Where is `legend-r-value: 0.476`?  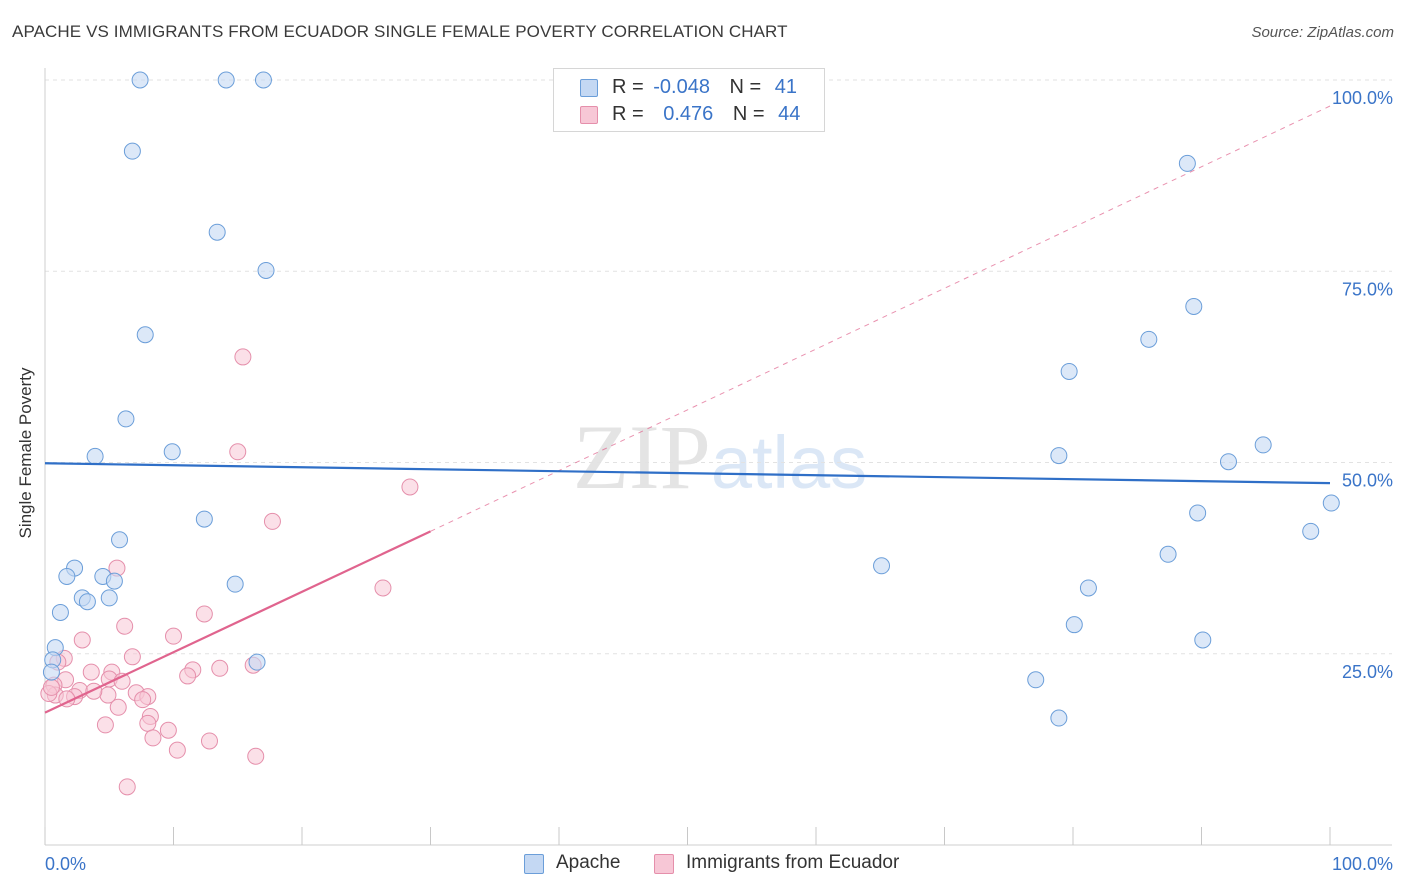 legend-r-value: 0.476 is located at coordinates (688, 114).